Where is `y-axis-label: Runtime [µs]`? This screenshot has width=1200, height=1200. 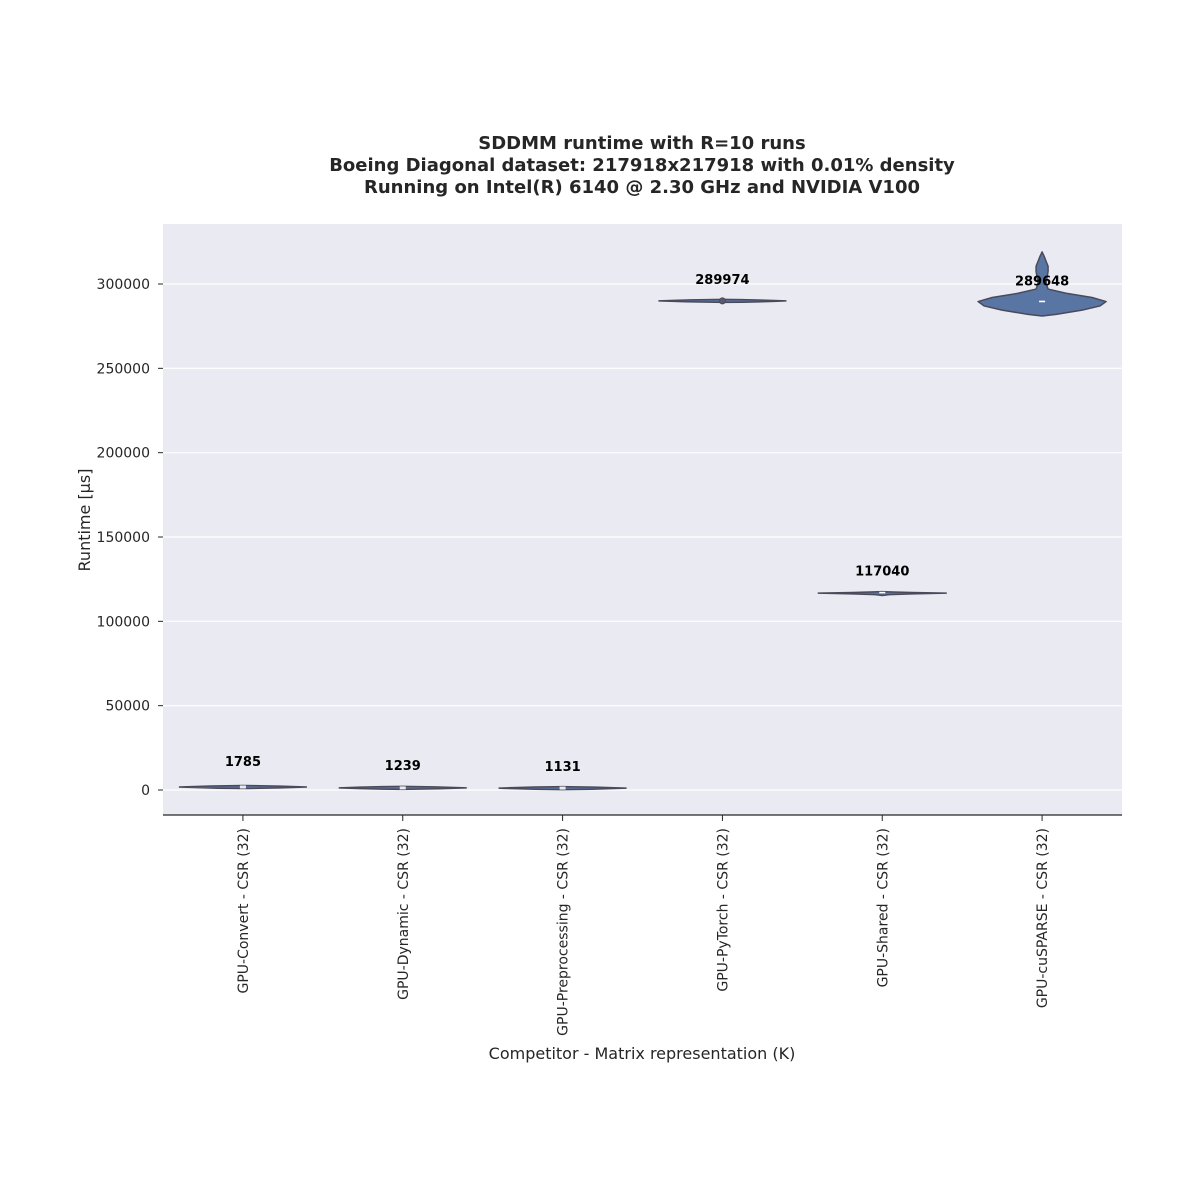
y-axis-label: Runtime [µs] is located at coordinates (84, 520).